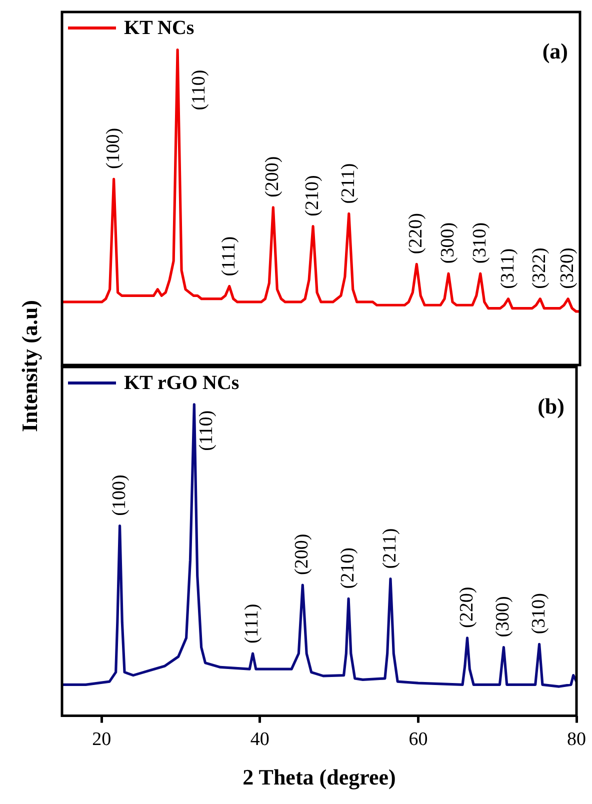  Describe the element at coordinates (551, 406) in the screenshot. I see `annotation: (b)` at that location.